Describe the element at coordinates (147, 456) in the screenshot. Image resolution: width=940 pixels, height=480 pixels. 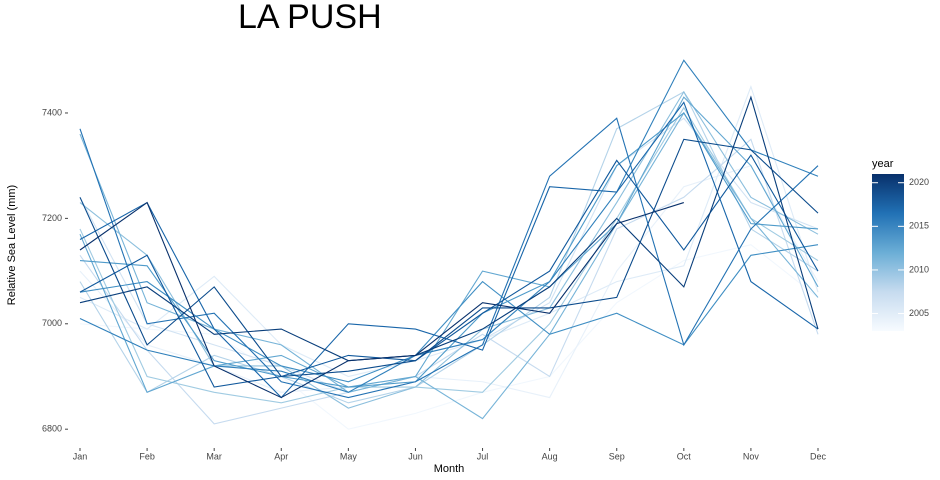
I see `x-tick-label: Feb` at that location.